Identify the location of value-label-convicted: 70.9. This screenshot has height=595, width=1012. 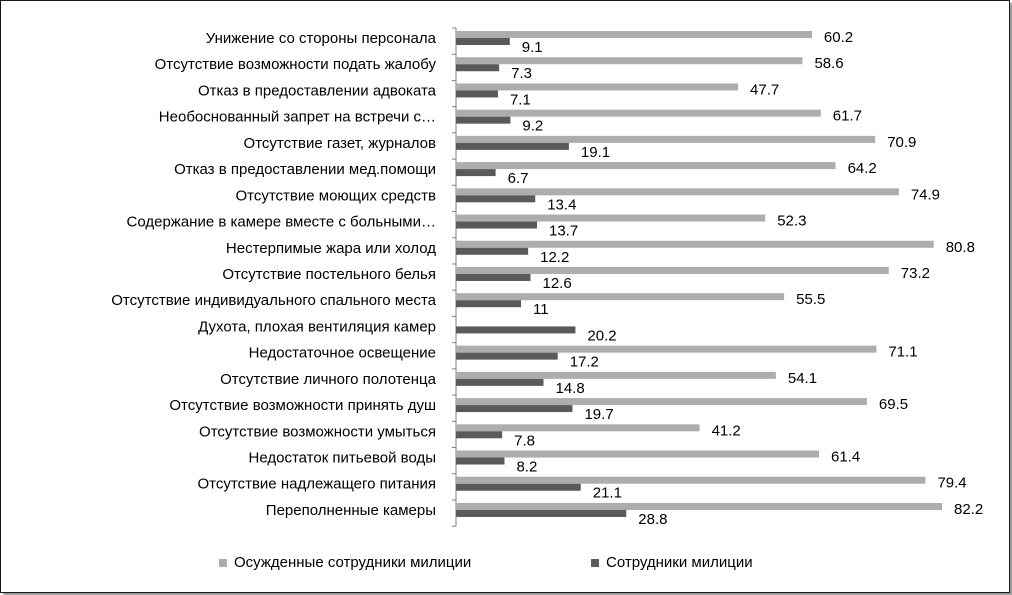
(901, 142).